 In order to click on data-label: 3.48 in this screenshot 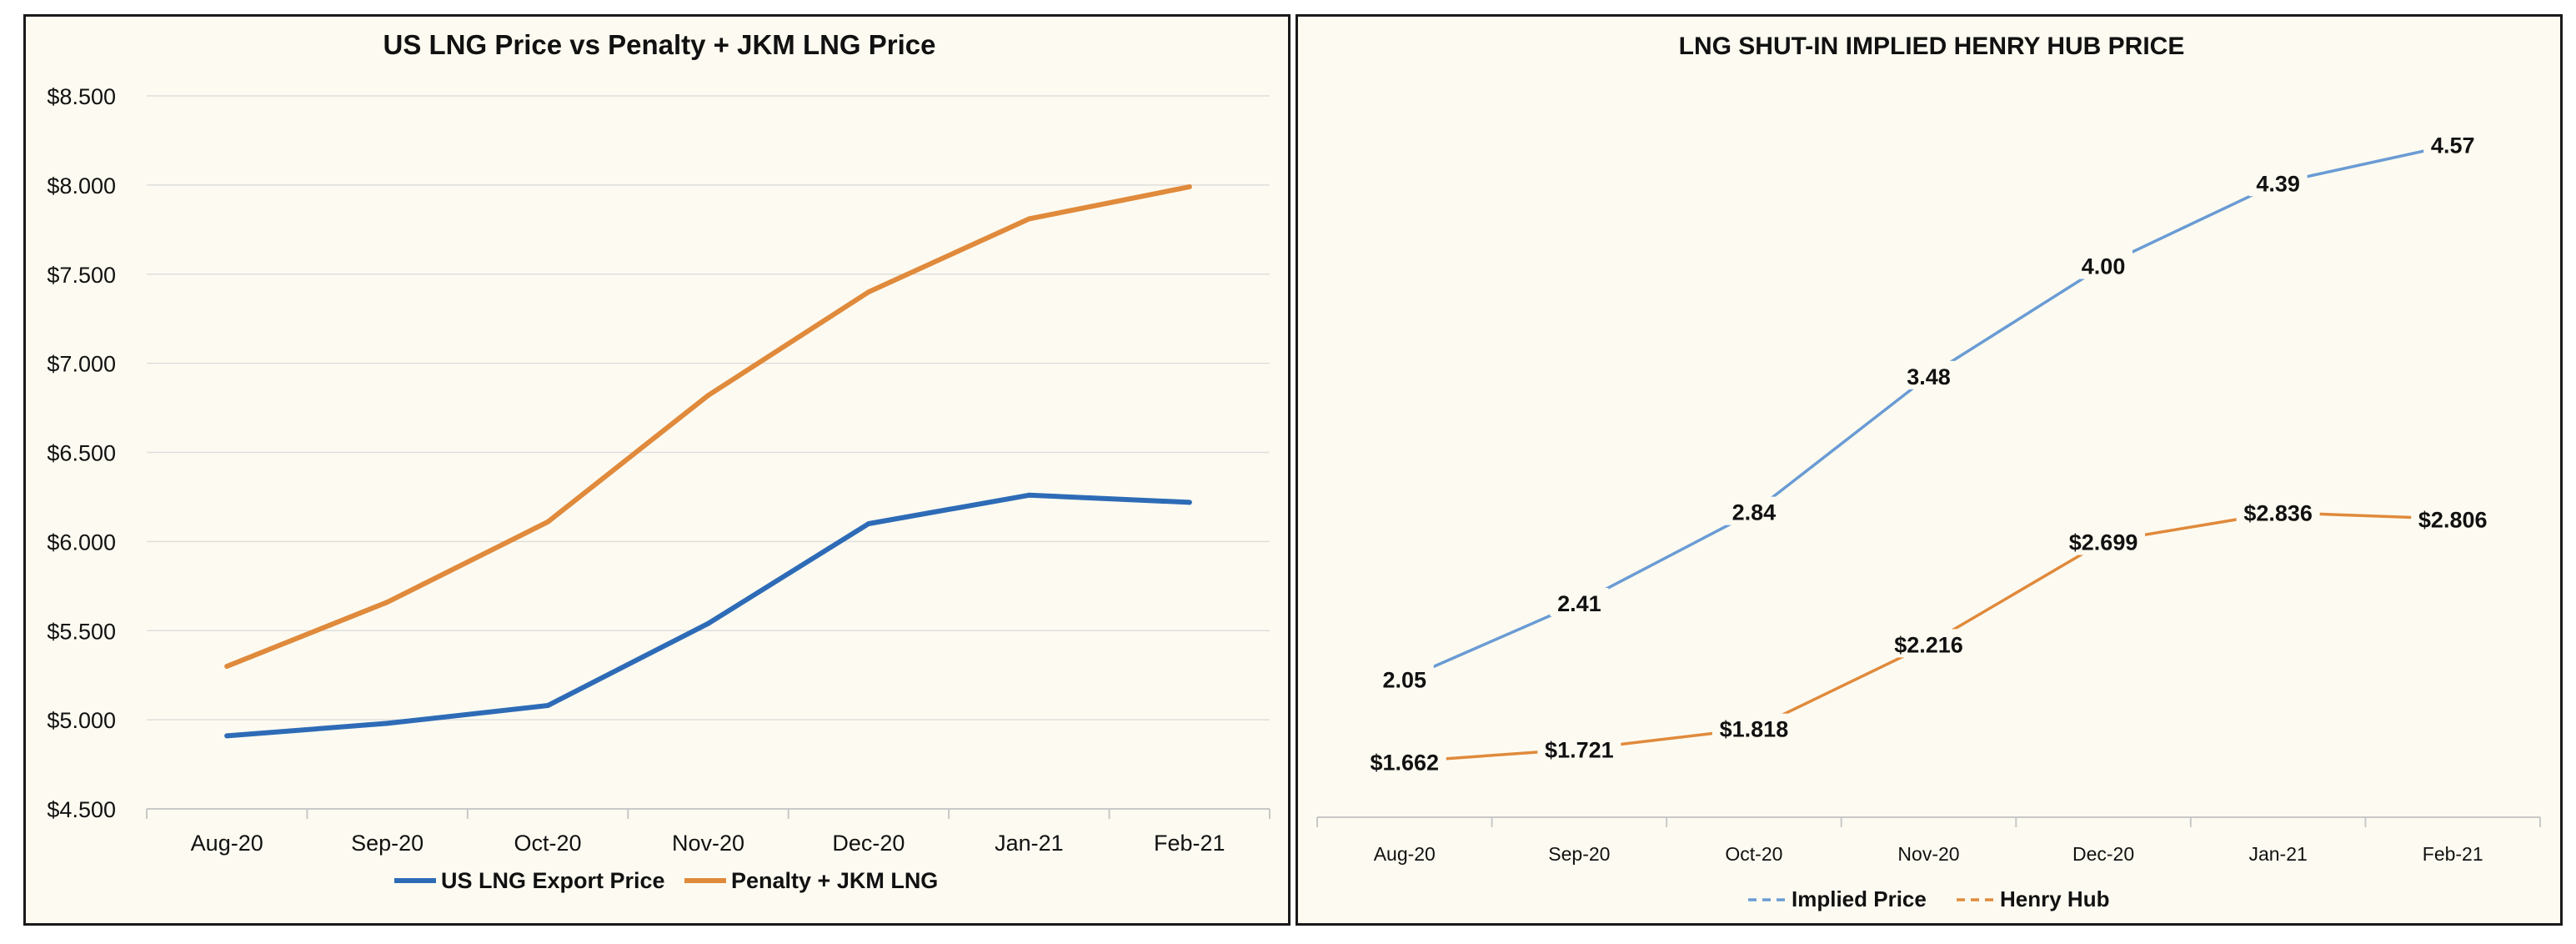, I will do `click(1929, 376)`.